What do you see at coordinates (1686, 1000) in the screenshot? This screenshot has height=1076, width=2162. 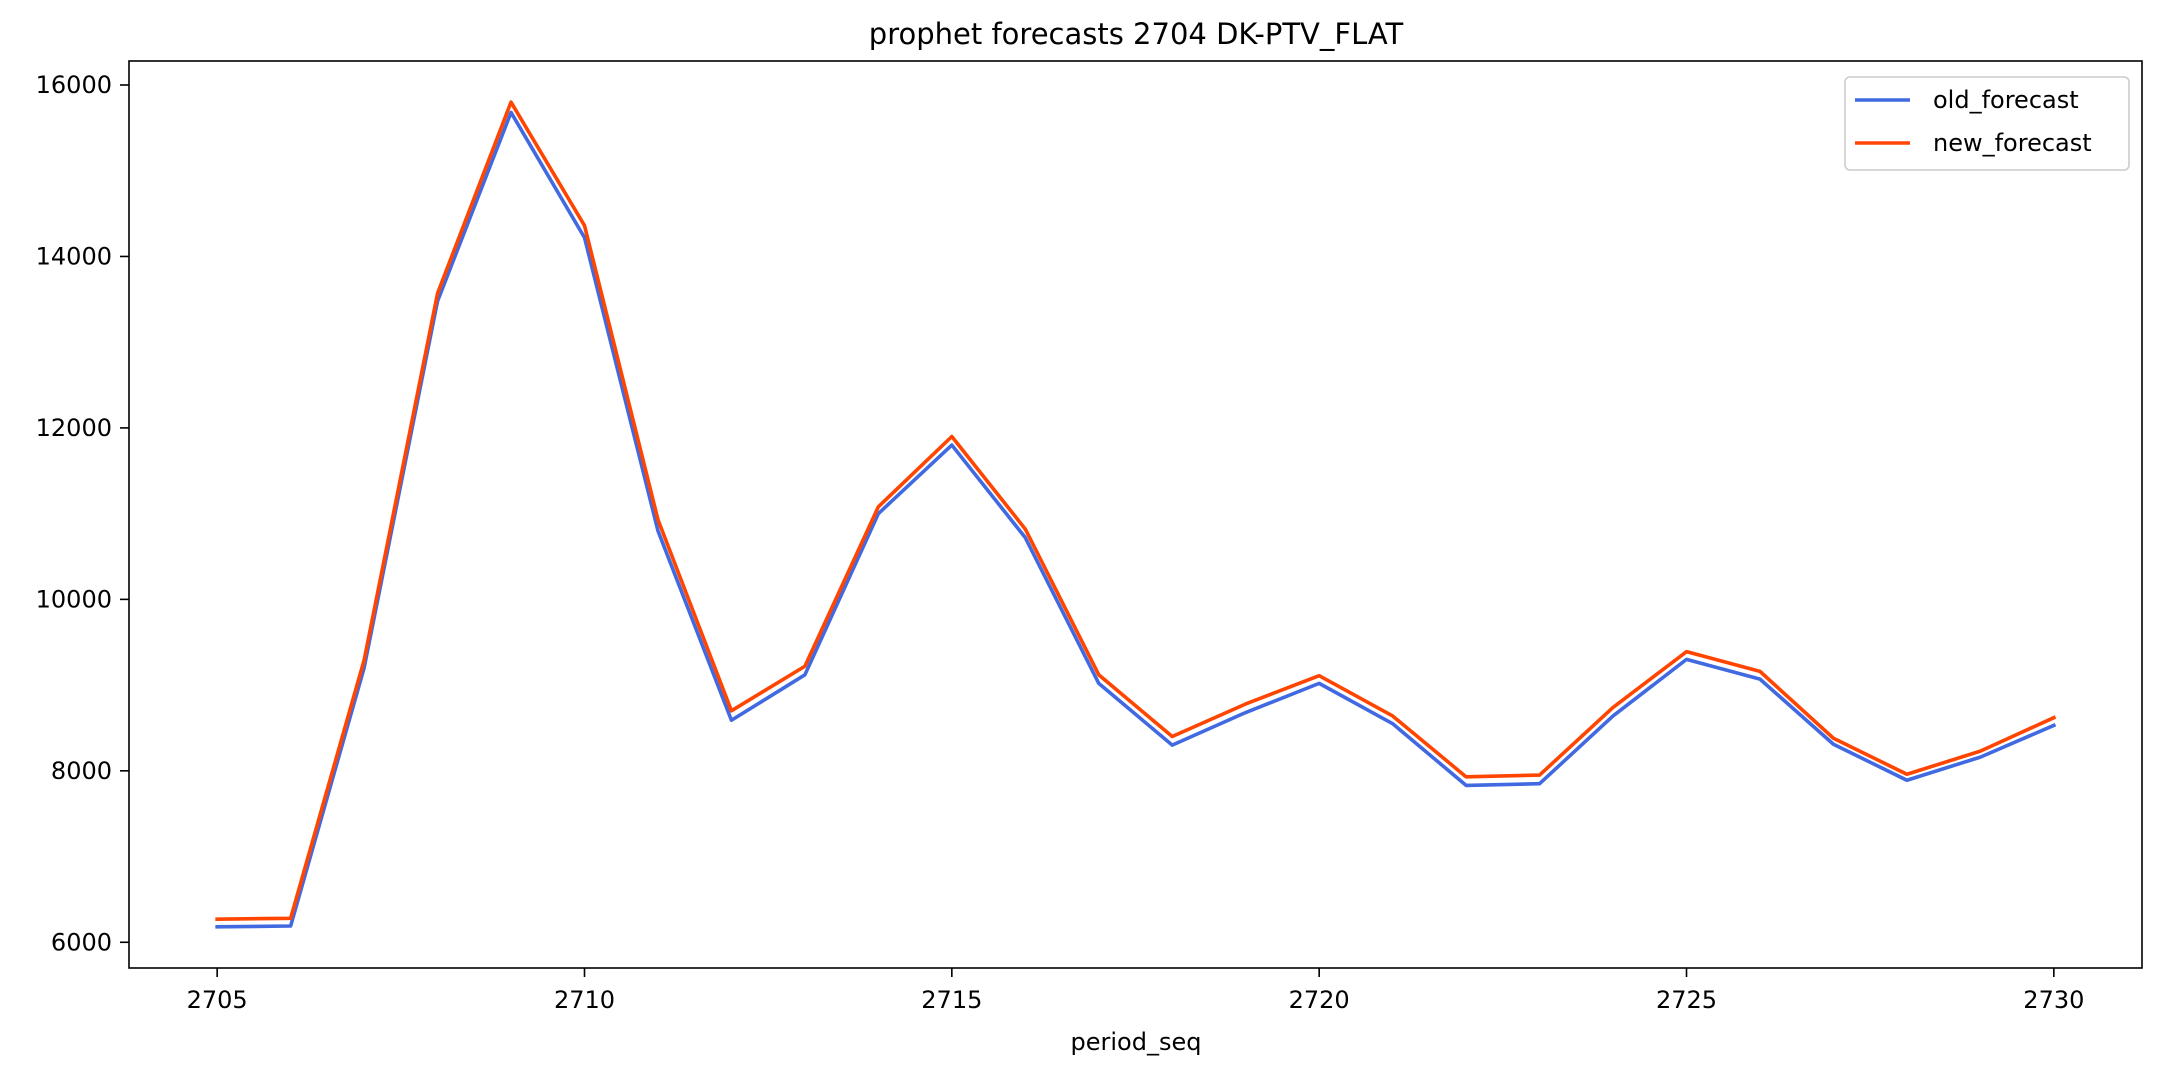 I see `x-tick-label: 2725` at bounding box center [1686, 1000].